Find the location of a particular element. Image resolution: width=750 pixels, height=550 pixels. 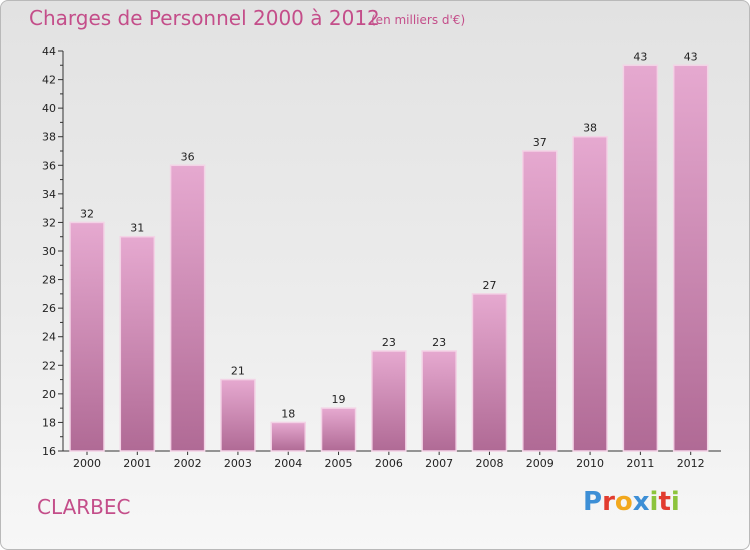

value-label-2000: 32 is located at coordinates (87, 213).